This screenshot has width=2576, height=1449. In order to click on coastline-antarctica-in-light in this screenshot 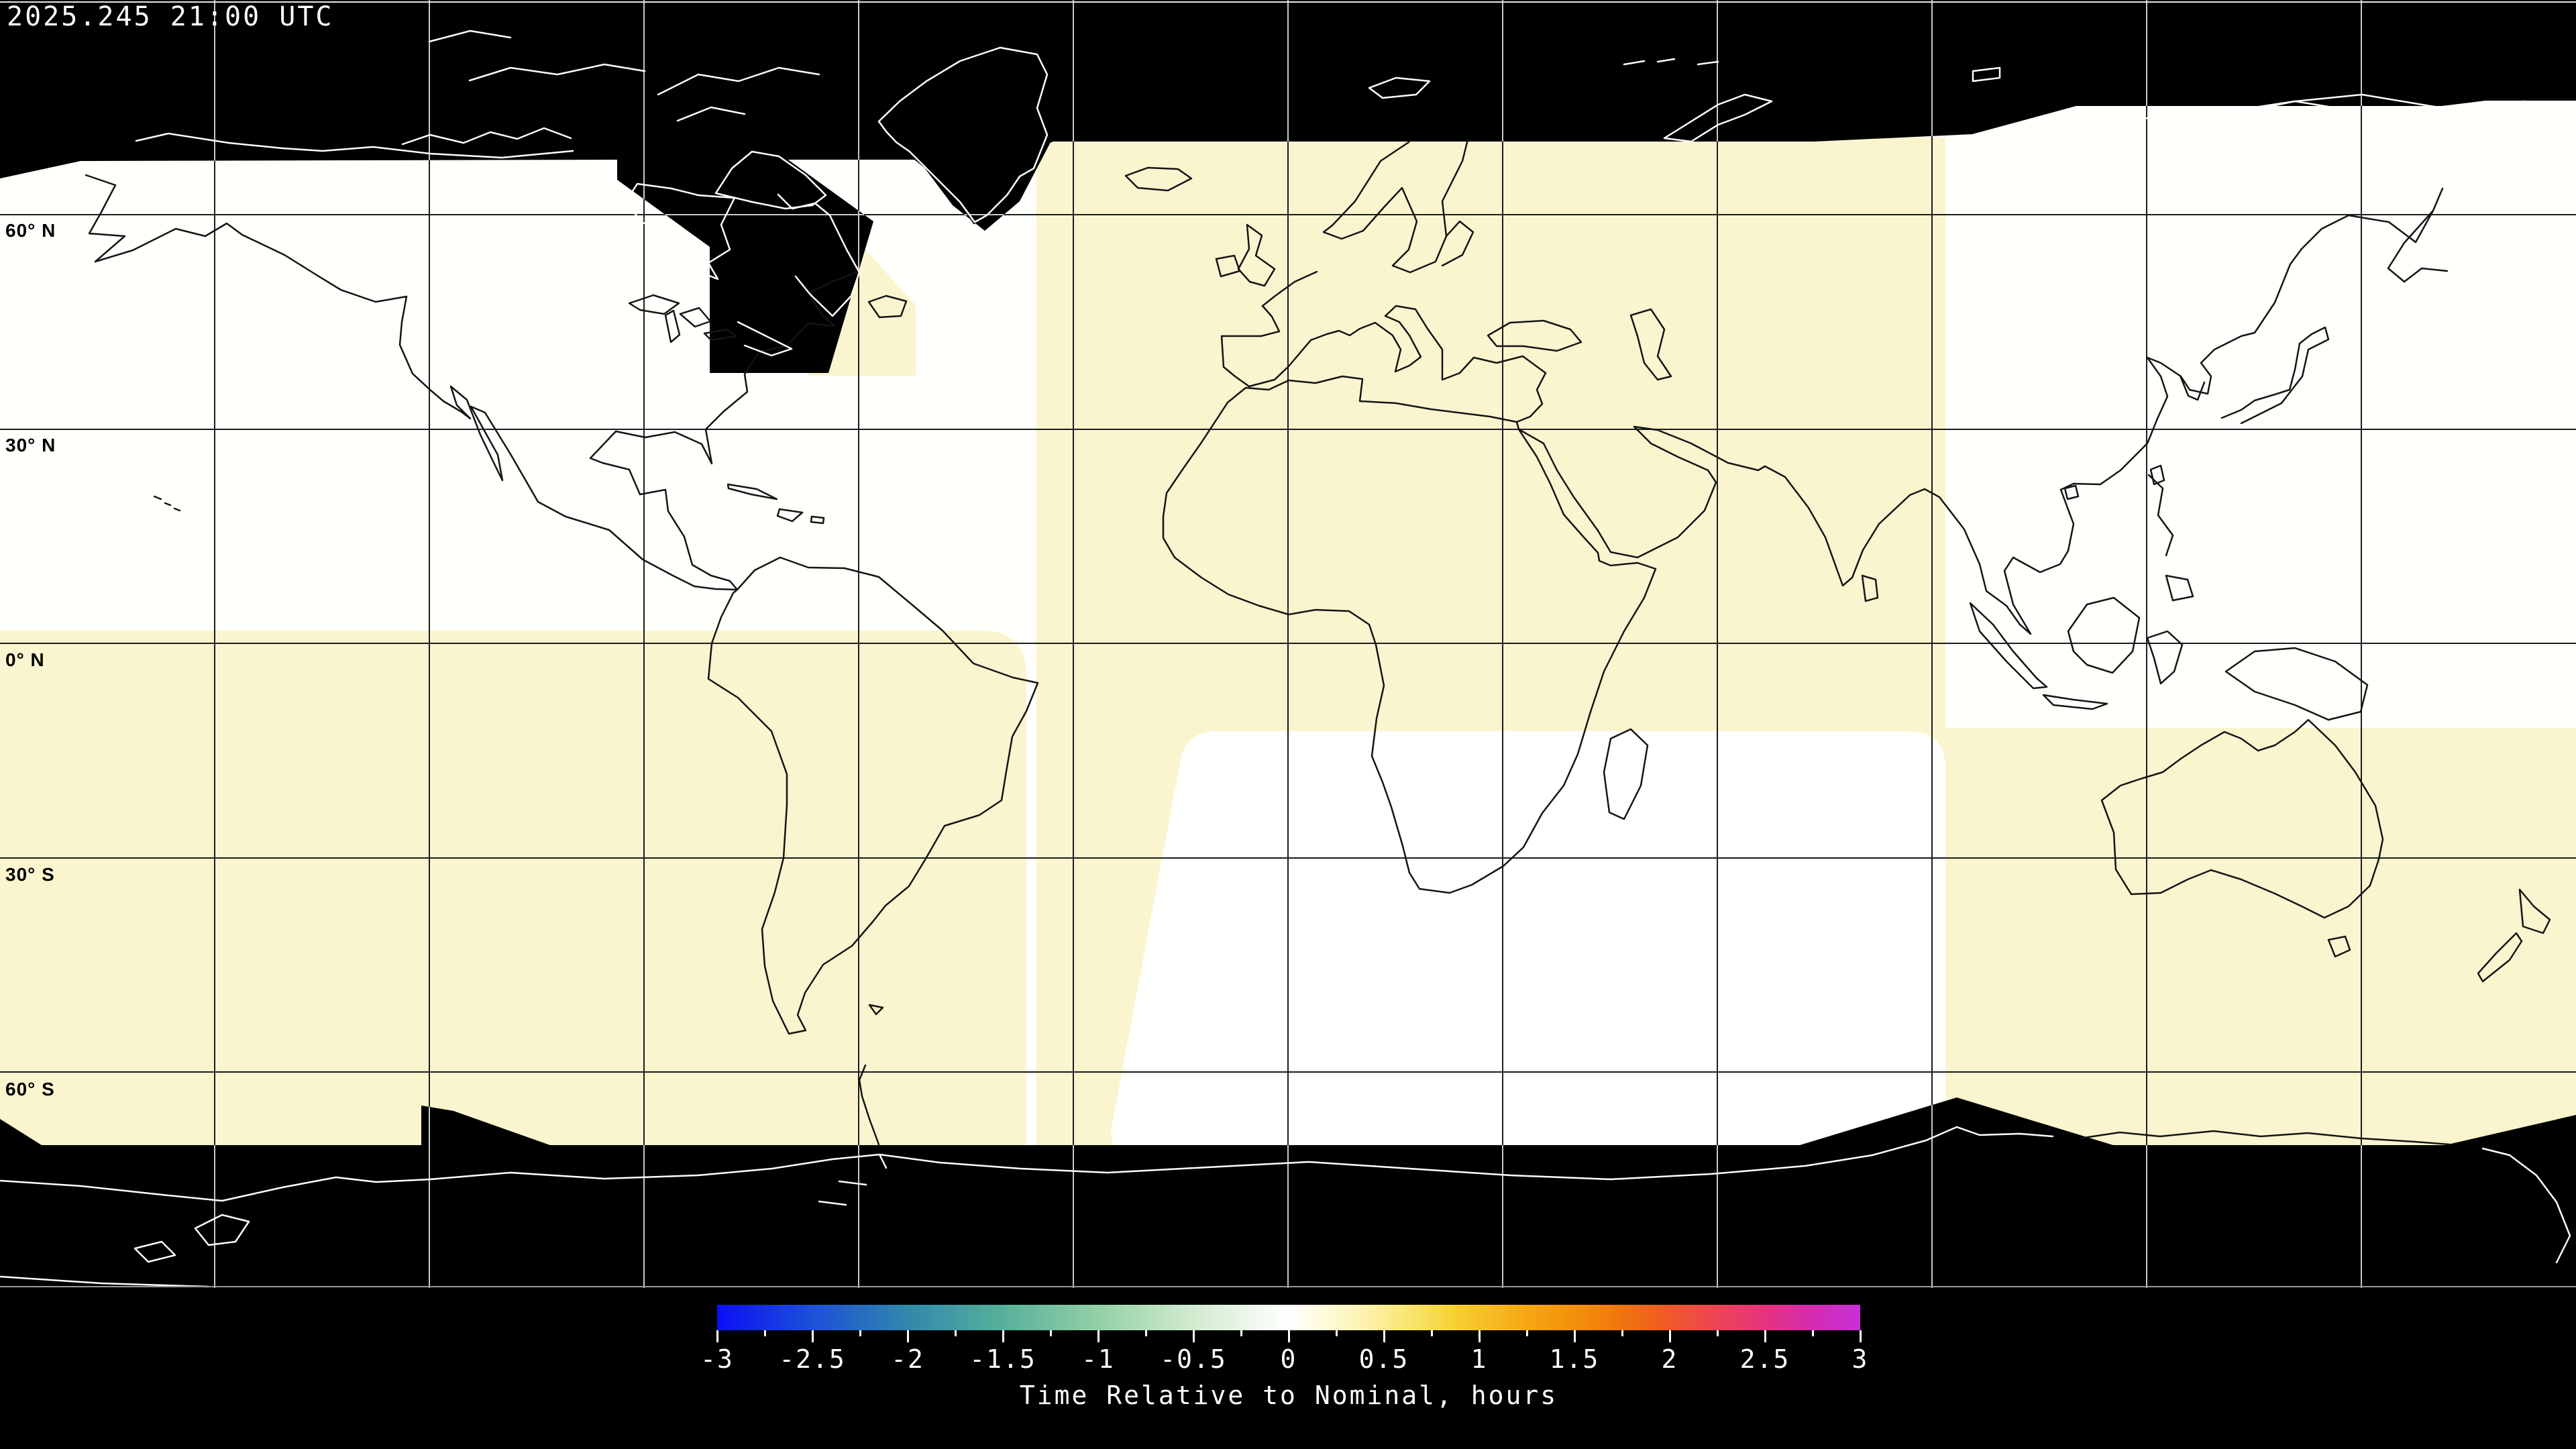, I will do `click(1654, 1105)`.